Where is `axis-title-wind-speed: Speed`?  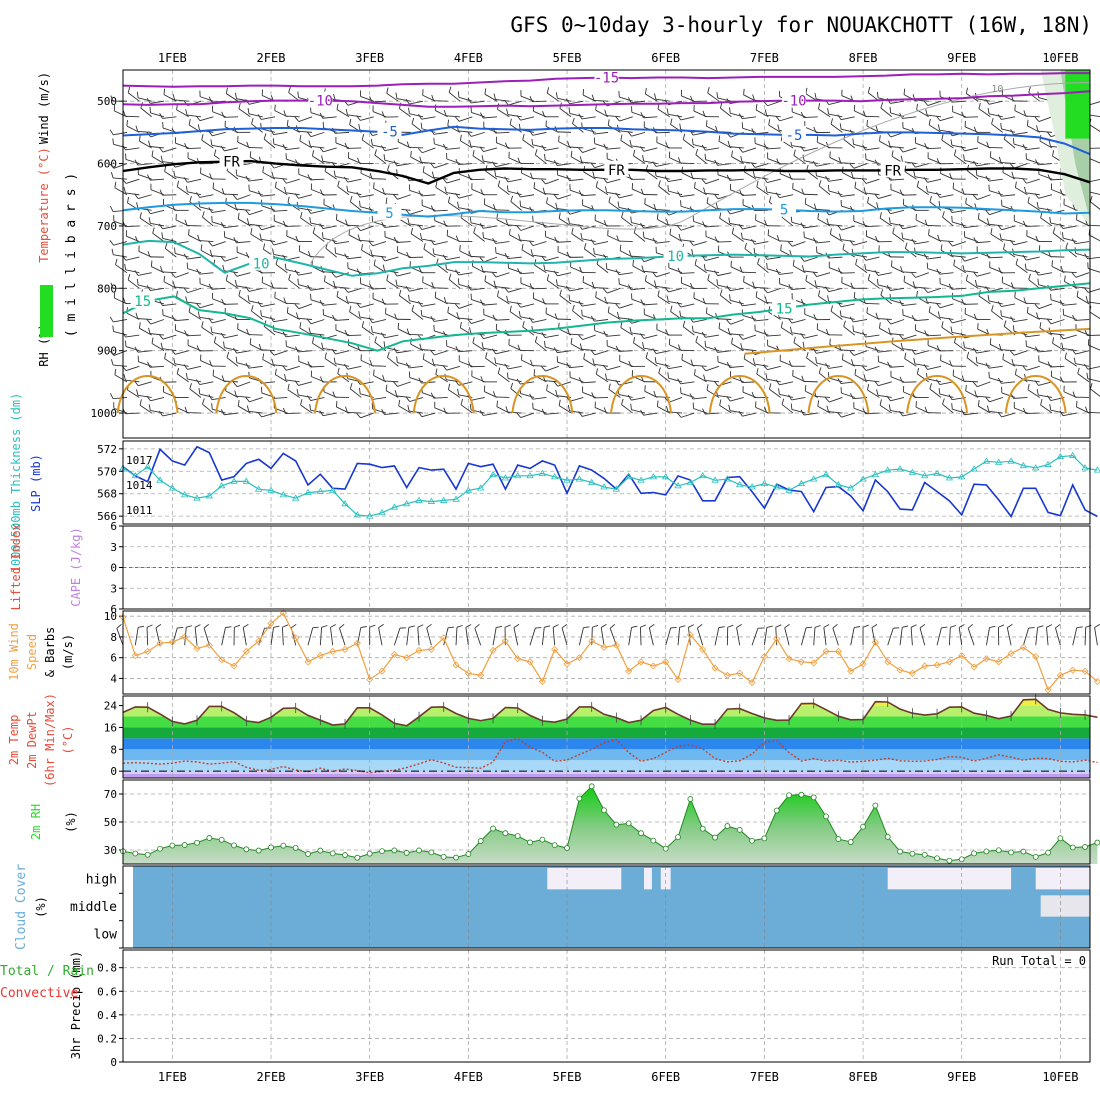 axis-title-wind-speed: Speed is located at coordinates (32, 652).